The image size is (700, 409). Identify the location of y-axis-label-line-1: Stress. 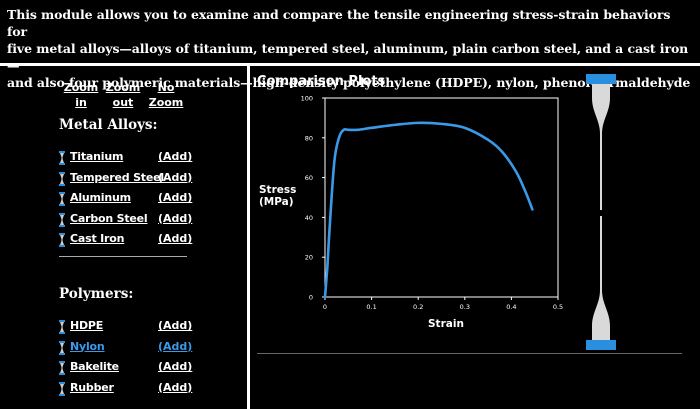
(278, 190).